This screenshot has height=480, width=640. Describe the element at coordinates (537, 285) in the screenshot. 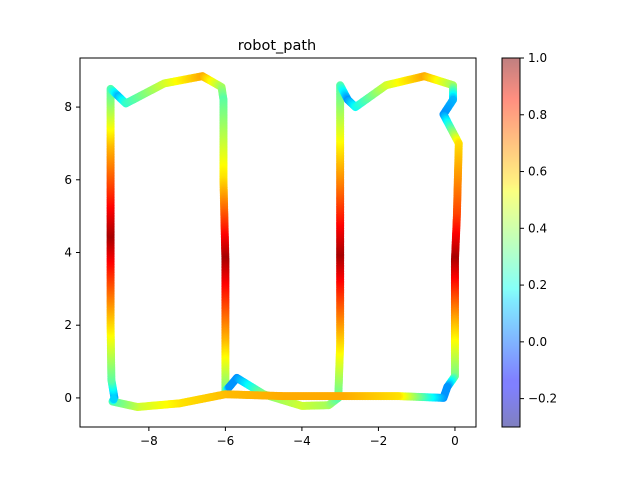

I see `colorbar-tick-label: 0.2` at that location.